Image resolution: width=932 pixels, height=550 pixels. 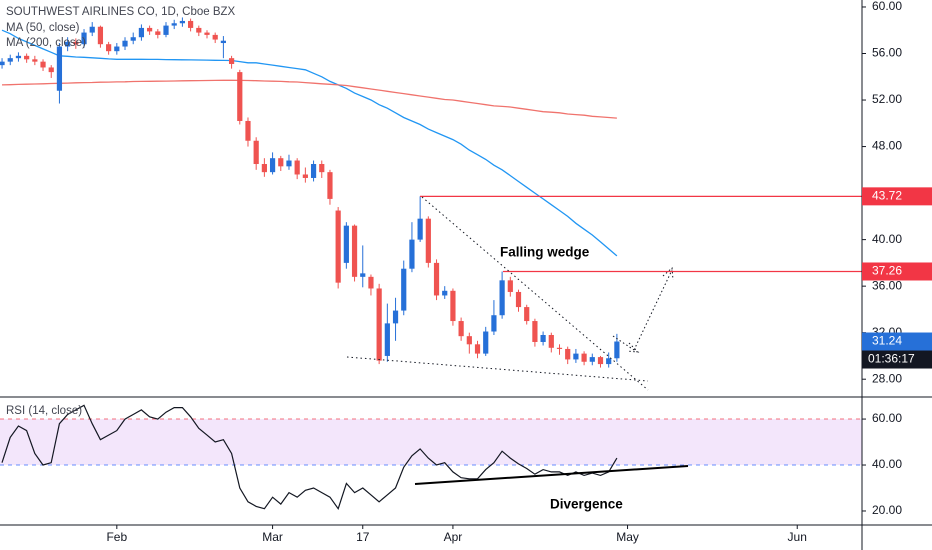 What do you see at coordinates (891, 359) in the screenshot?
I see `countdown-label: 01:36:17` at bounding box center [891, 359].